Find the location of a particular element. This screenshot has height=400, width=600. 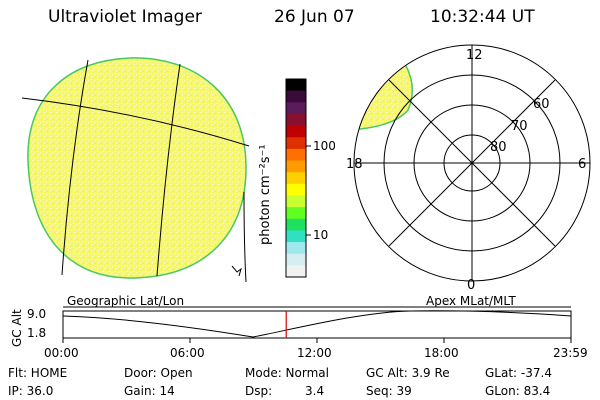

mlt-label-6: 6 is located at coordinates (582, 164).